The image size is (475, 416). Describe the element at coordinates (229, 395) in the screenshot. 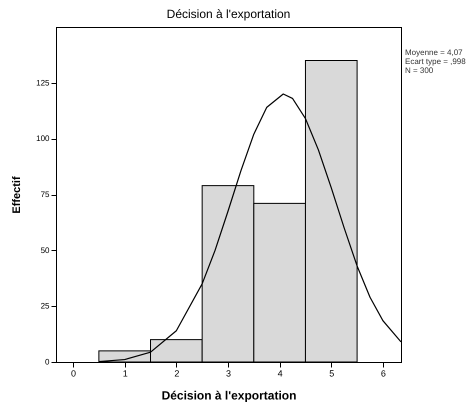

I see `x-axis-title: Décision à l'exportation` at that location.